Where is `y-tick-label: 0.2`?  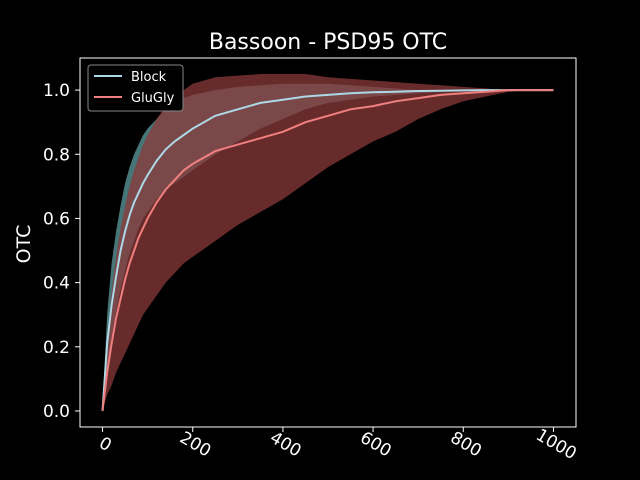 y-tick-label: 0.2 is located at coordinates (56, 348).